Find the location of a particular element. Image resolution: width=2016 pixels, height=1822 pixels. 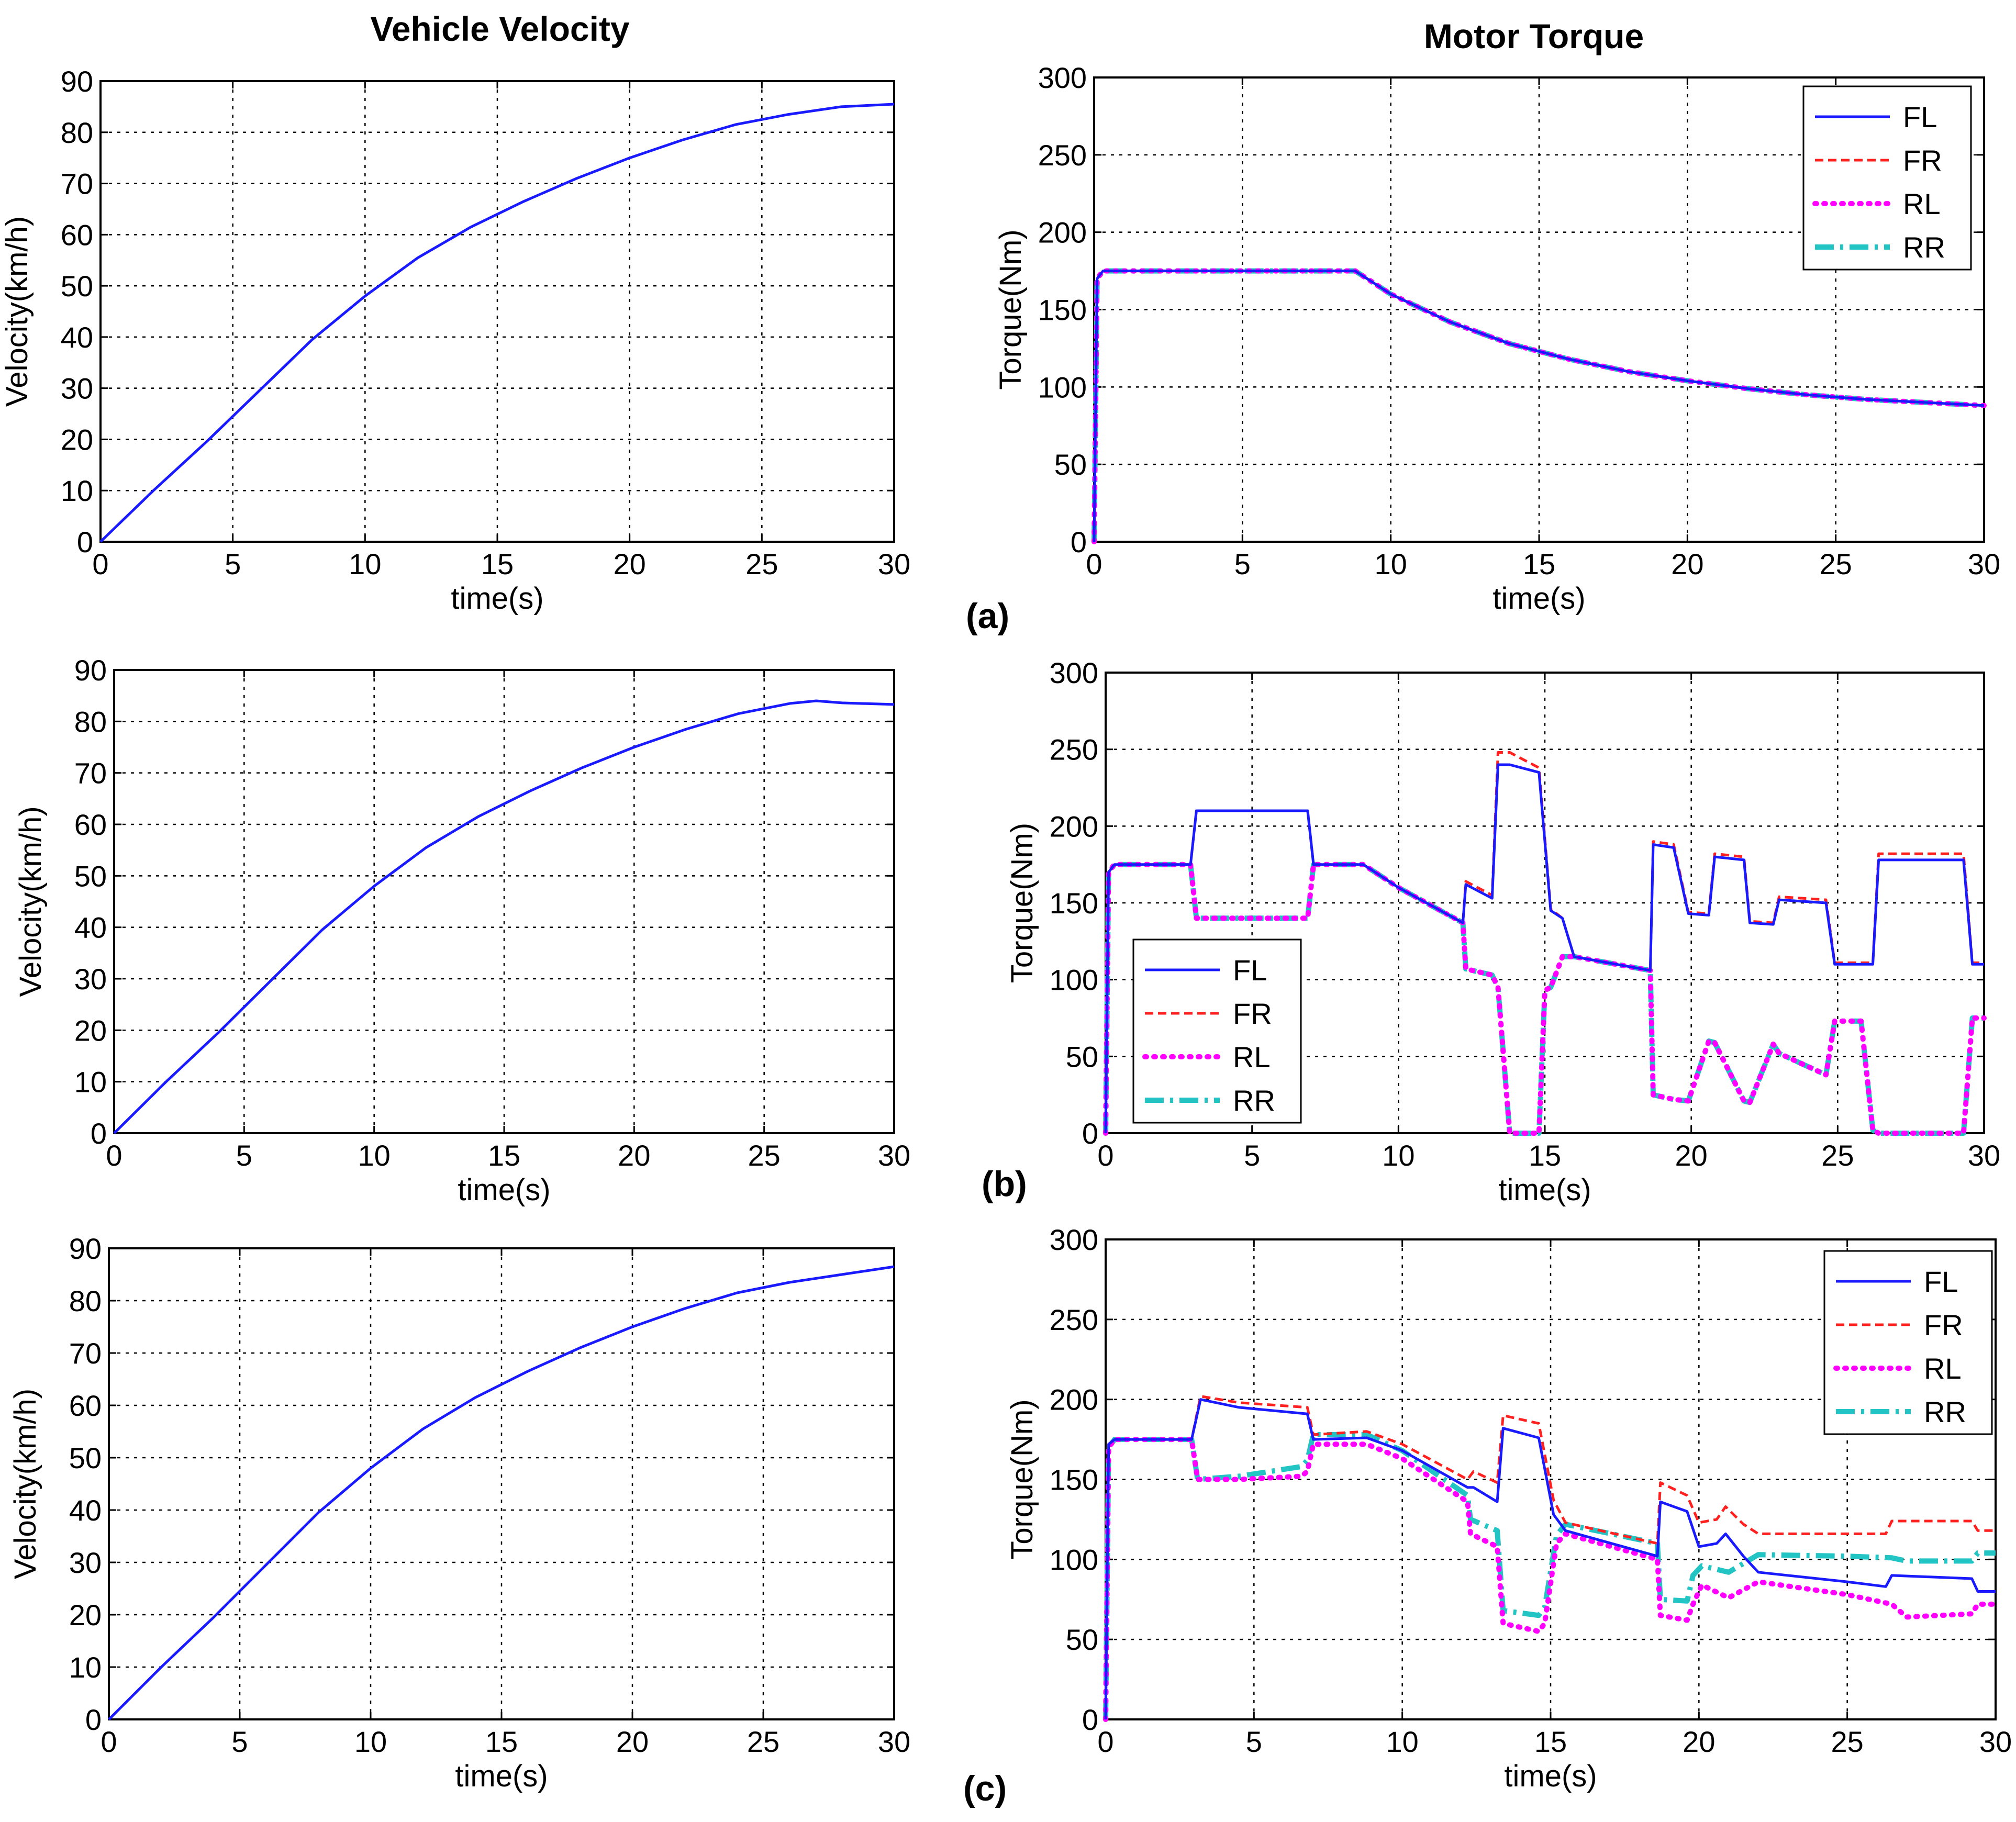

panel-label-b: (b) is located at coordinates (1004, 1184).